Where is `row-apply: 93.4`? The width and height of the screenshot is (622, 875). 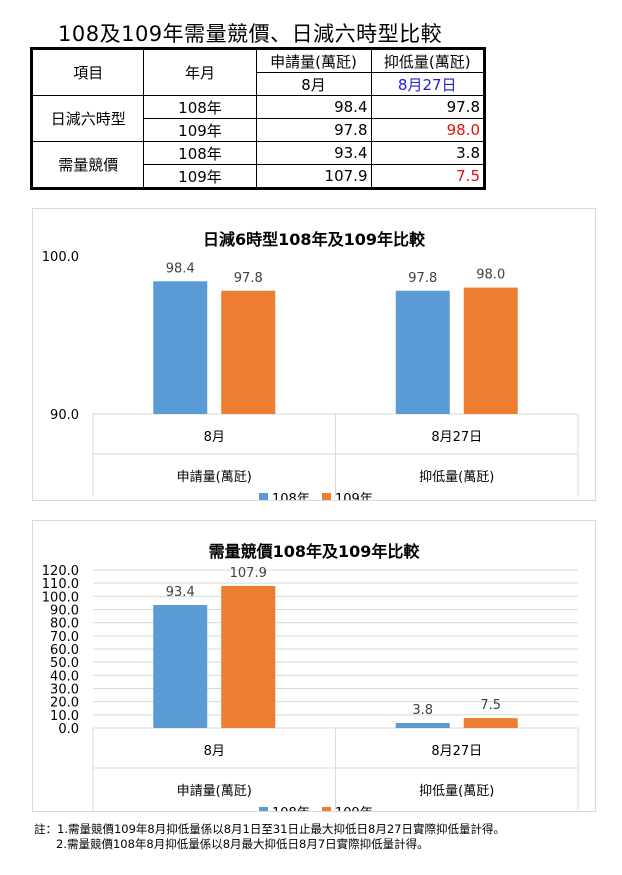 row-apply: 93.4 is located at coordinates (313, 153).